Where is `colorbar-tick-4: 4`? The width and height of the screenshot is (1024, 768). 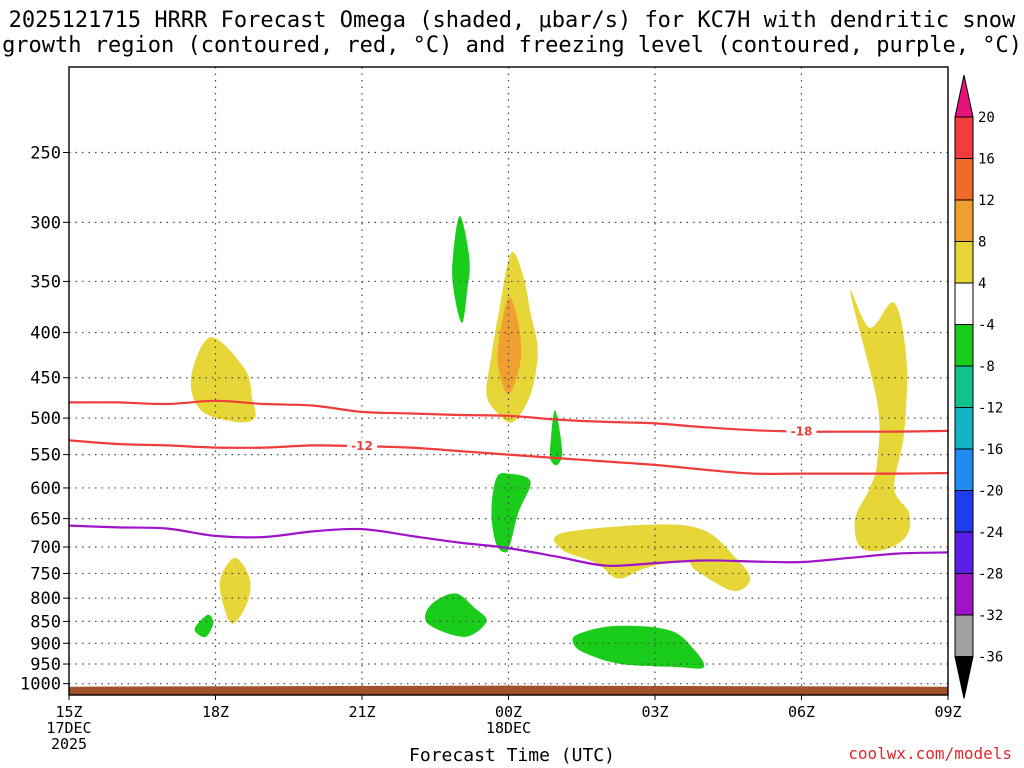
colorbar-tick-4: 4 is located at coordinates (982, 284).